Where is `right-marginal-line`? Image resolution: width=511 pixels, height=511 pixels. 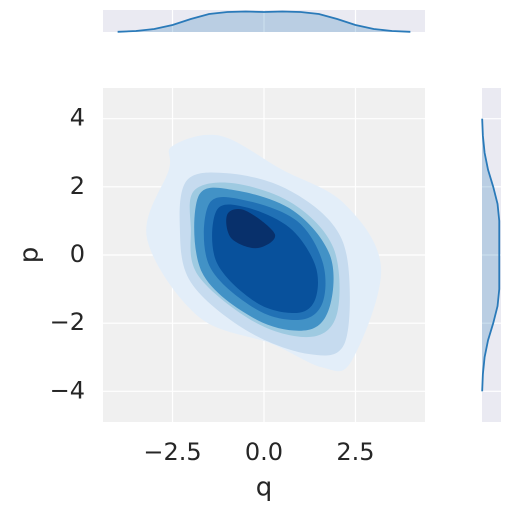
right-marginal-line is located at coordinates (491, 255).